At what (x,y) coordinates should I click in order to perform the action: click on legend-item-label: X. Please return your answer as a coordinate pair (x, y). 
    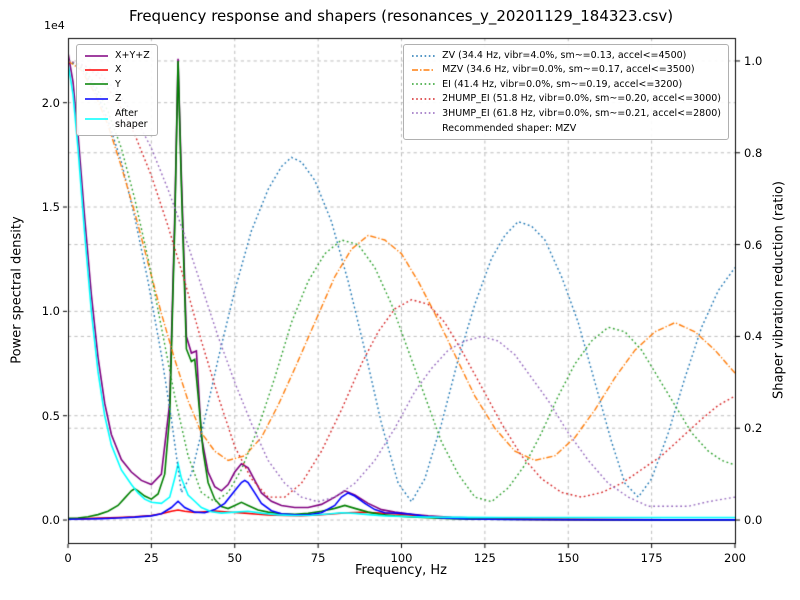
    Looking at the image, I should click on (118, 70).